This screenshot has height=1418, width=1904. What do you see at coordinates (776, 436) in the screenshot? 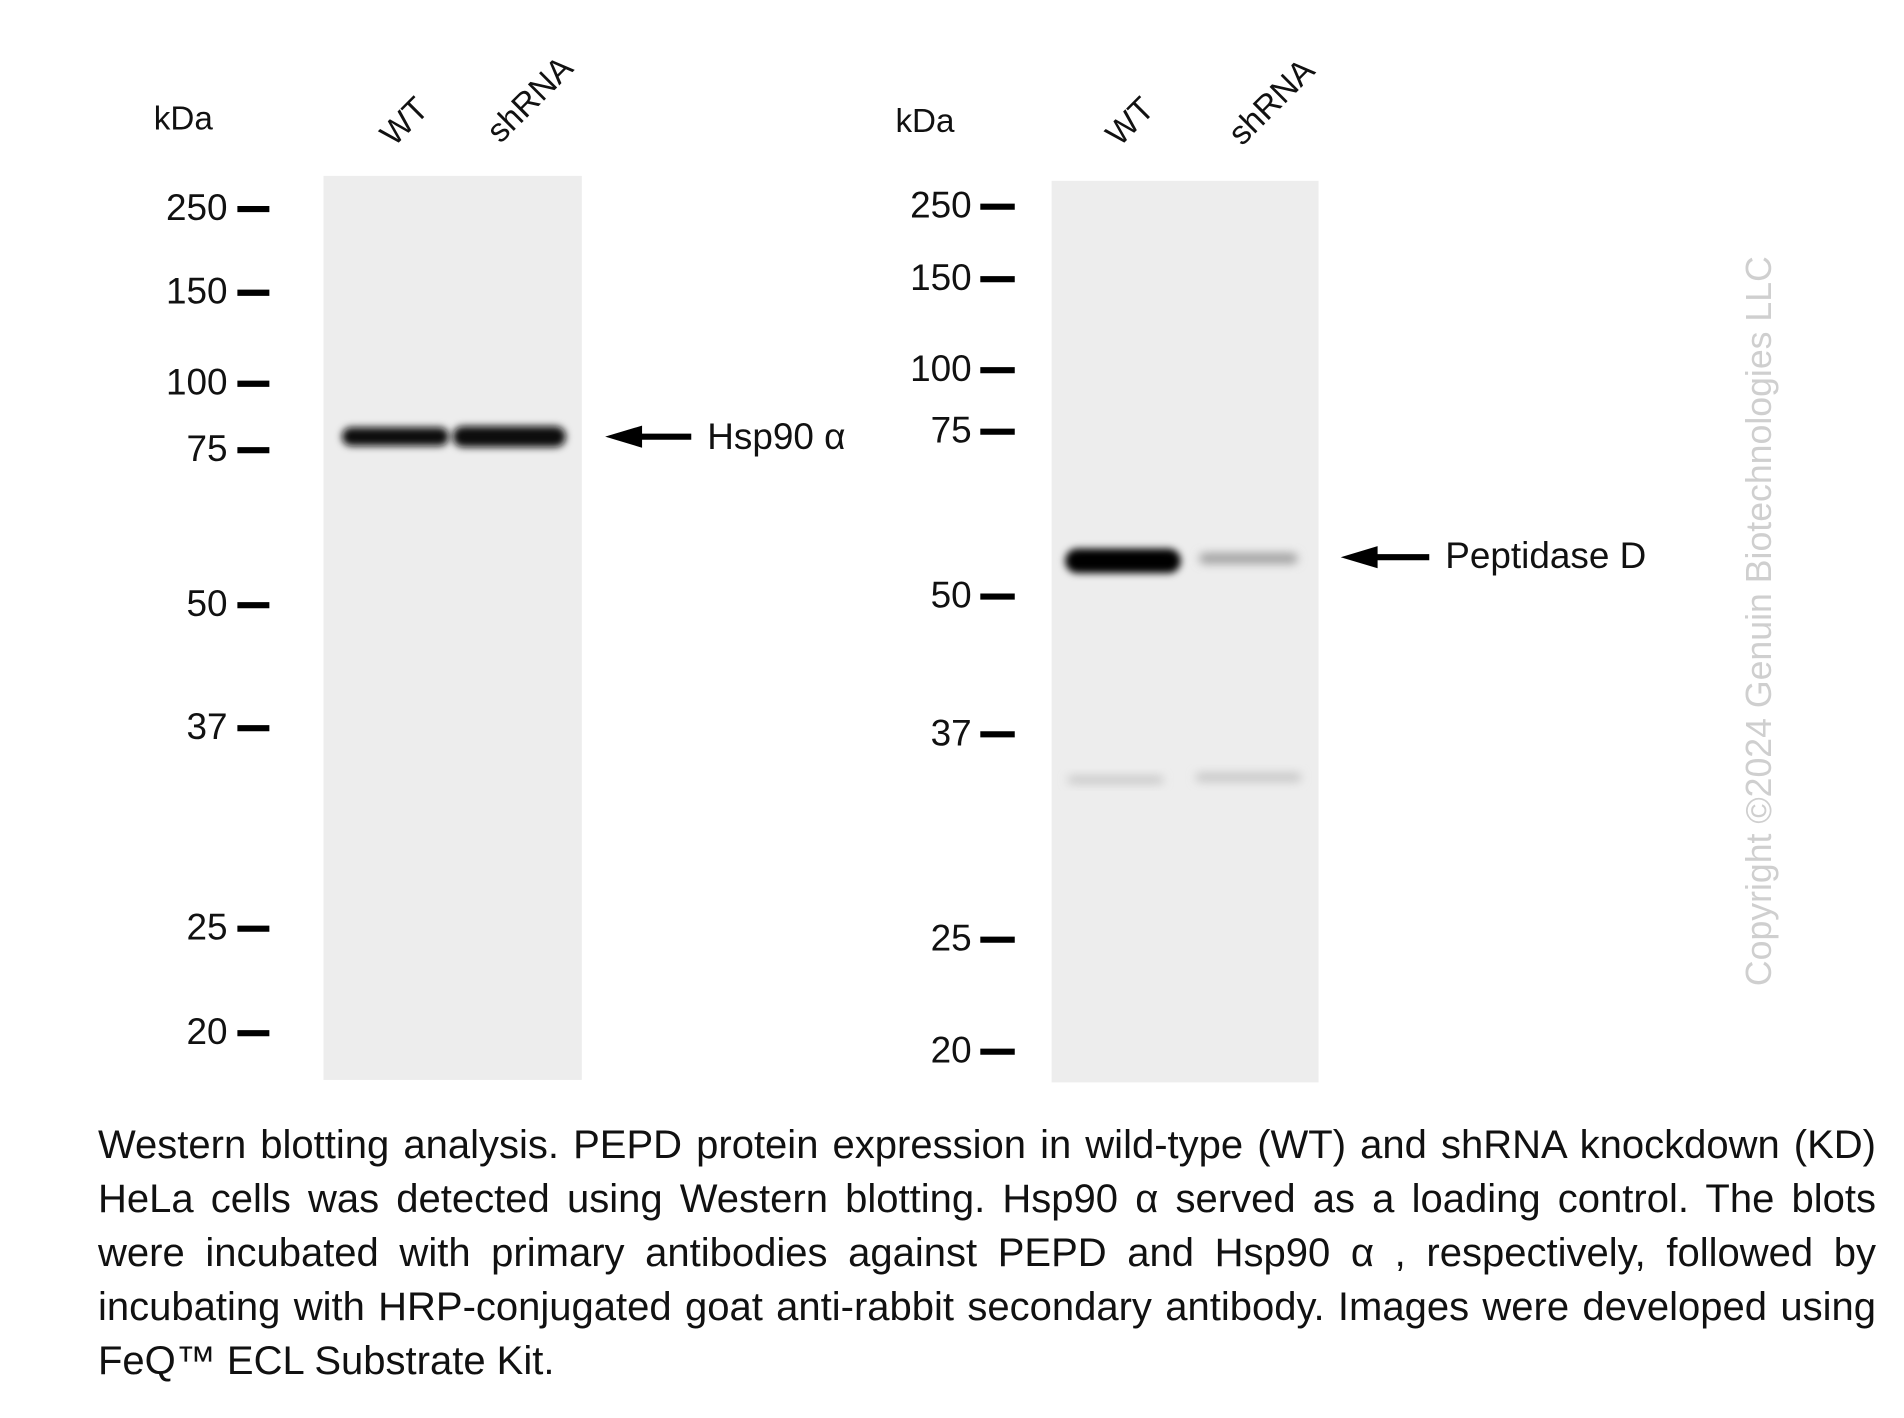
I see `band-label: Hsp90 α` at bounding box center [776, 436].